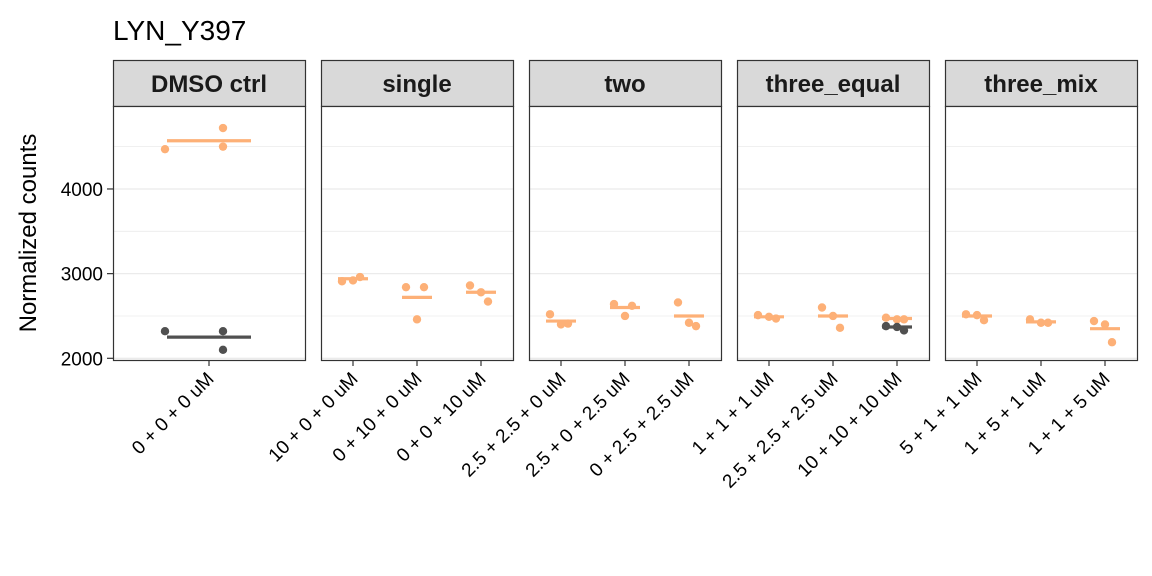 This screenshot has height=576, width=1152. I want to click on facet-strip-label: three_equal, so click(833, 84).